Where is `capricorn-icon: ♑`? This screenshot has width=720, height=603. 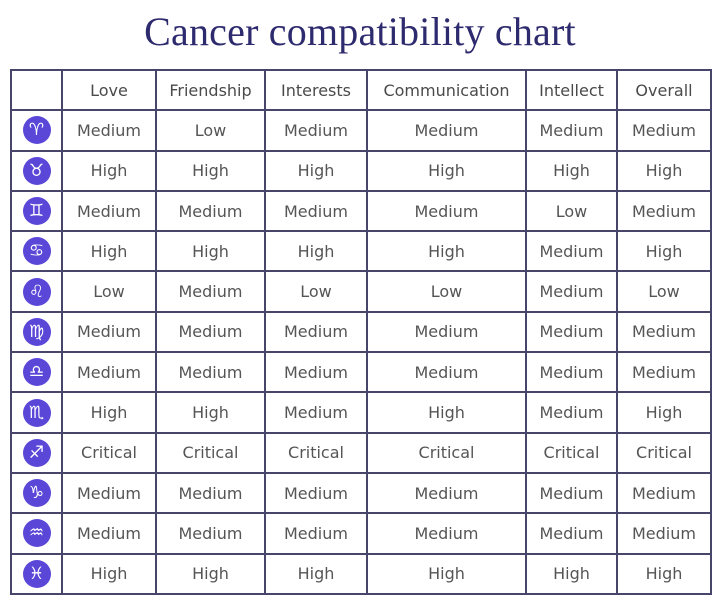
capricorn-icon: ♑ is located at coordinates (36, 493).